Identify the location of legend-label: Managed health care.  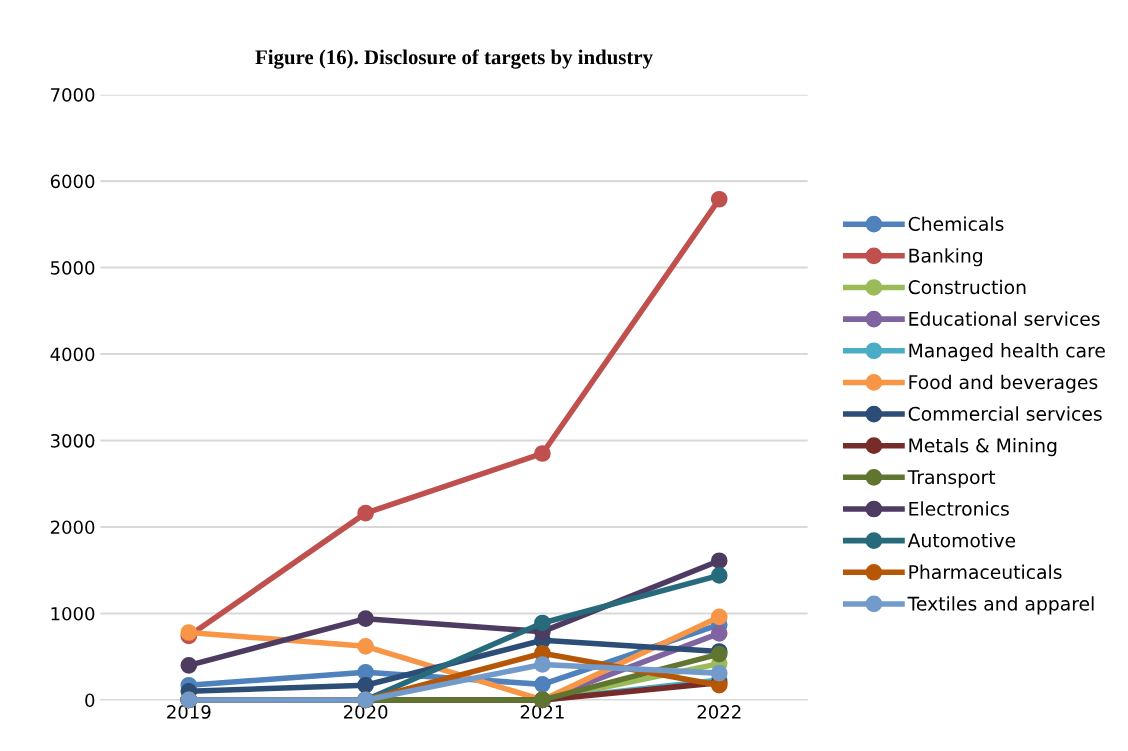
(1007, 352).